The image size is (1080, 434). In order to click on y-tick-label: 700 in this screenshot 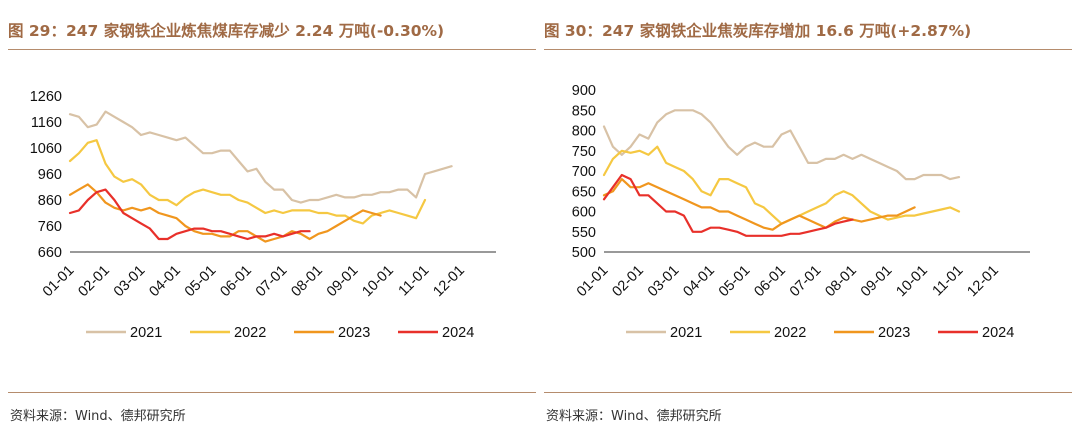, I will do `click(584, 172)`.